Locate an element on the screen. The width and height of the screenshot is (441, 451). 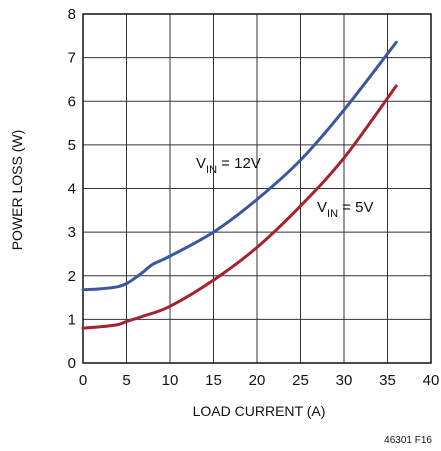
y-tick-label: 8 is located at coordinates (72, 14).